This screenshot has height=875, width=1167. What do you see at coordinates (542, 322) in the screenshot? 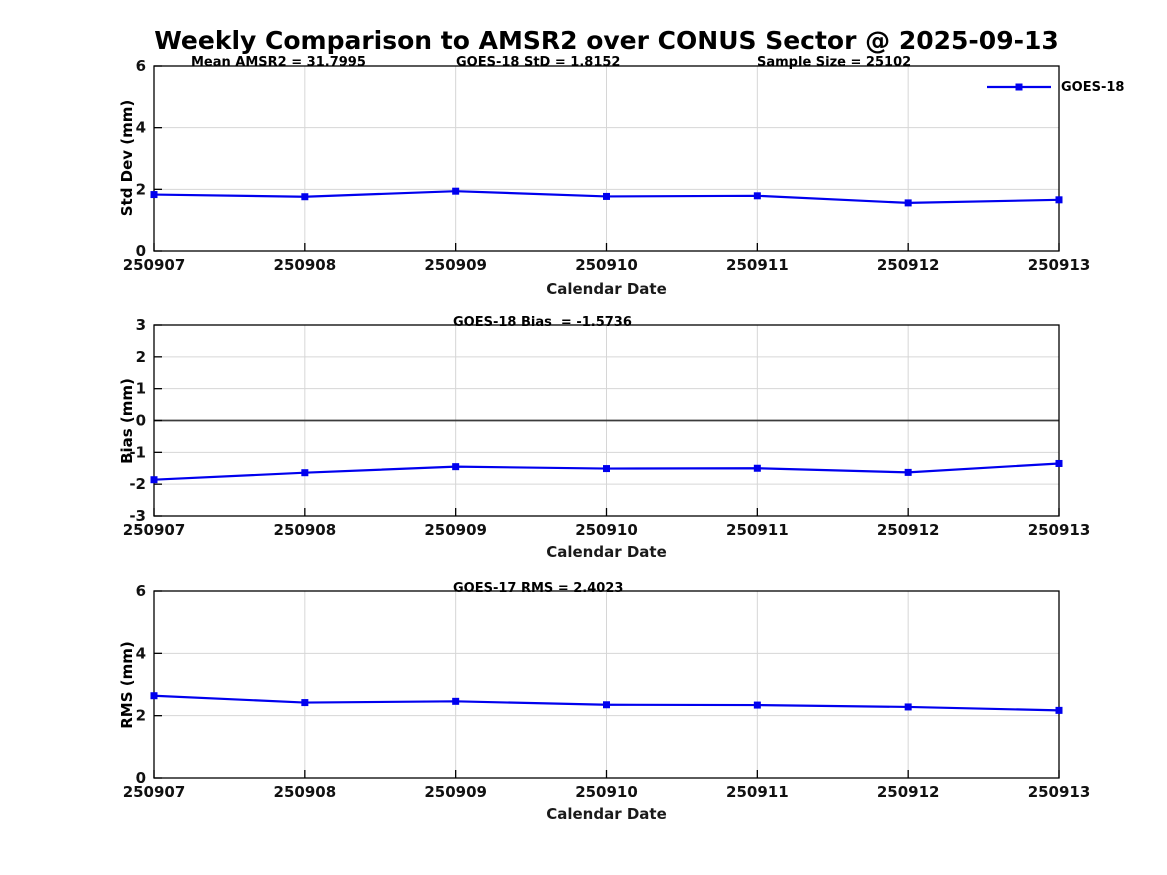
I see `stat-goes18-bias: GOES-18 Bias = -1.5736` at bounding box center [542, 322].